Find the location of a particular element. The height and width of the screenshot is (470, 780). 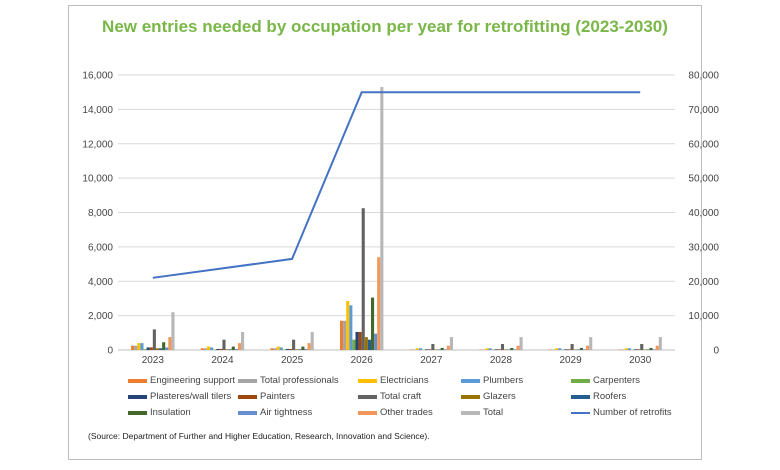

legend-item: Carpenters is located at coordinates (631, 380).